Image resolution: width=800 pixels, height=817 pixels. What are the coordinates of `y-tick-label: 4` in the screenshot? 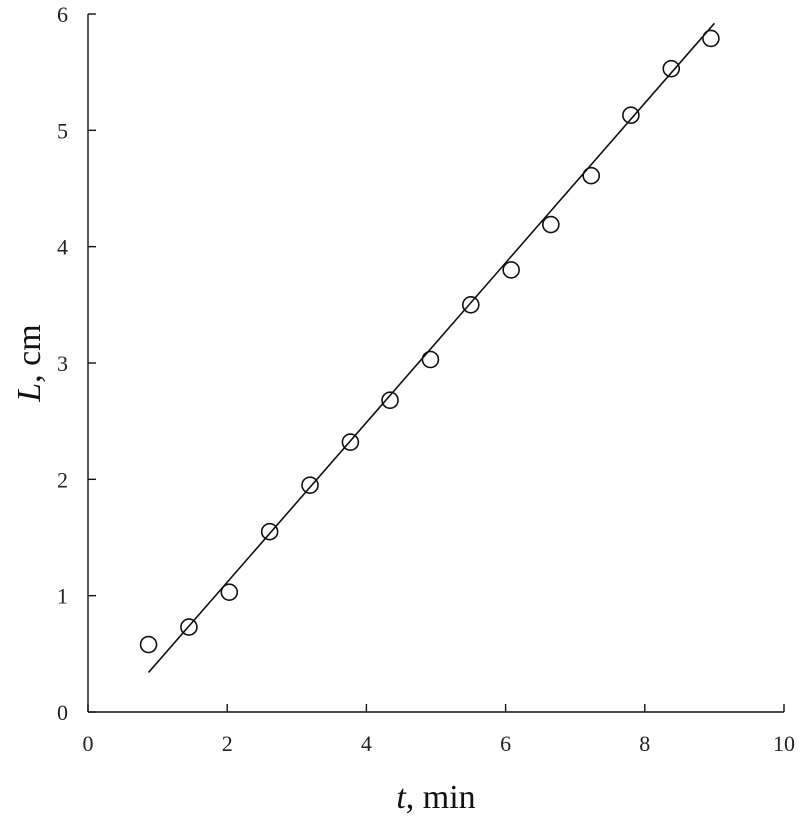 It's located at (62, 247).